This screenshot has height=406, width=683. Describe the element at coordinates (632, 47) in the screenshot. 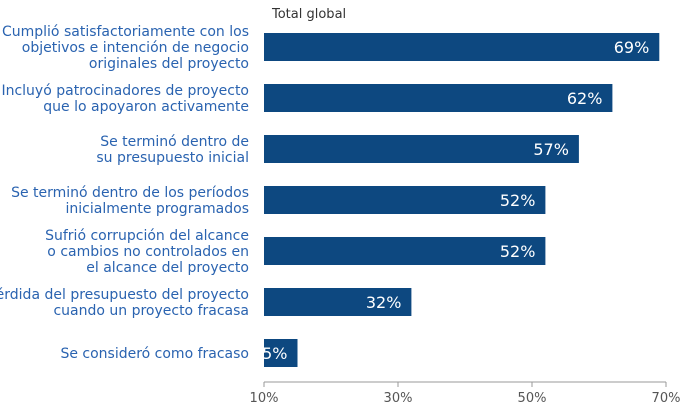

I see `value-label-1: 69%` at that location.